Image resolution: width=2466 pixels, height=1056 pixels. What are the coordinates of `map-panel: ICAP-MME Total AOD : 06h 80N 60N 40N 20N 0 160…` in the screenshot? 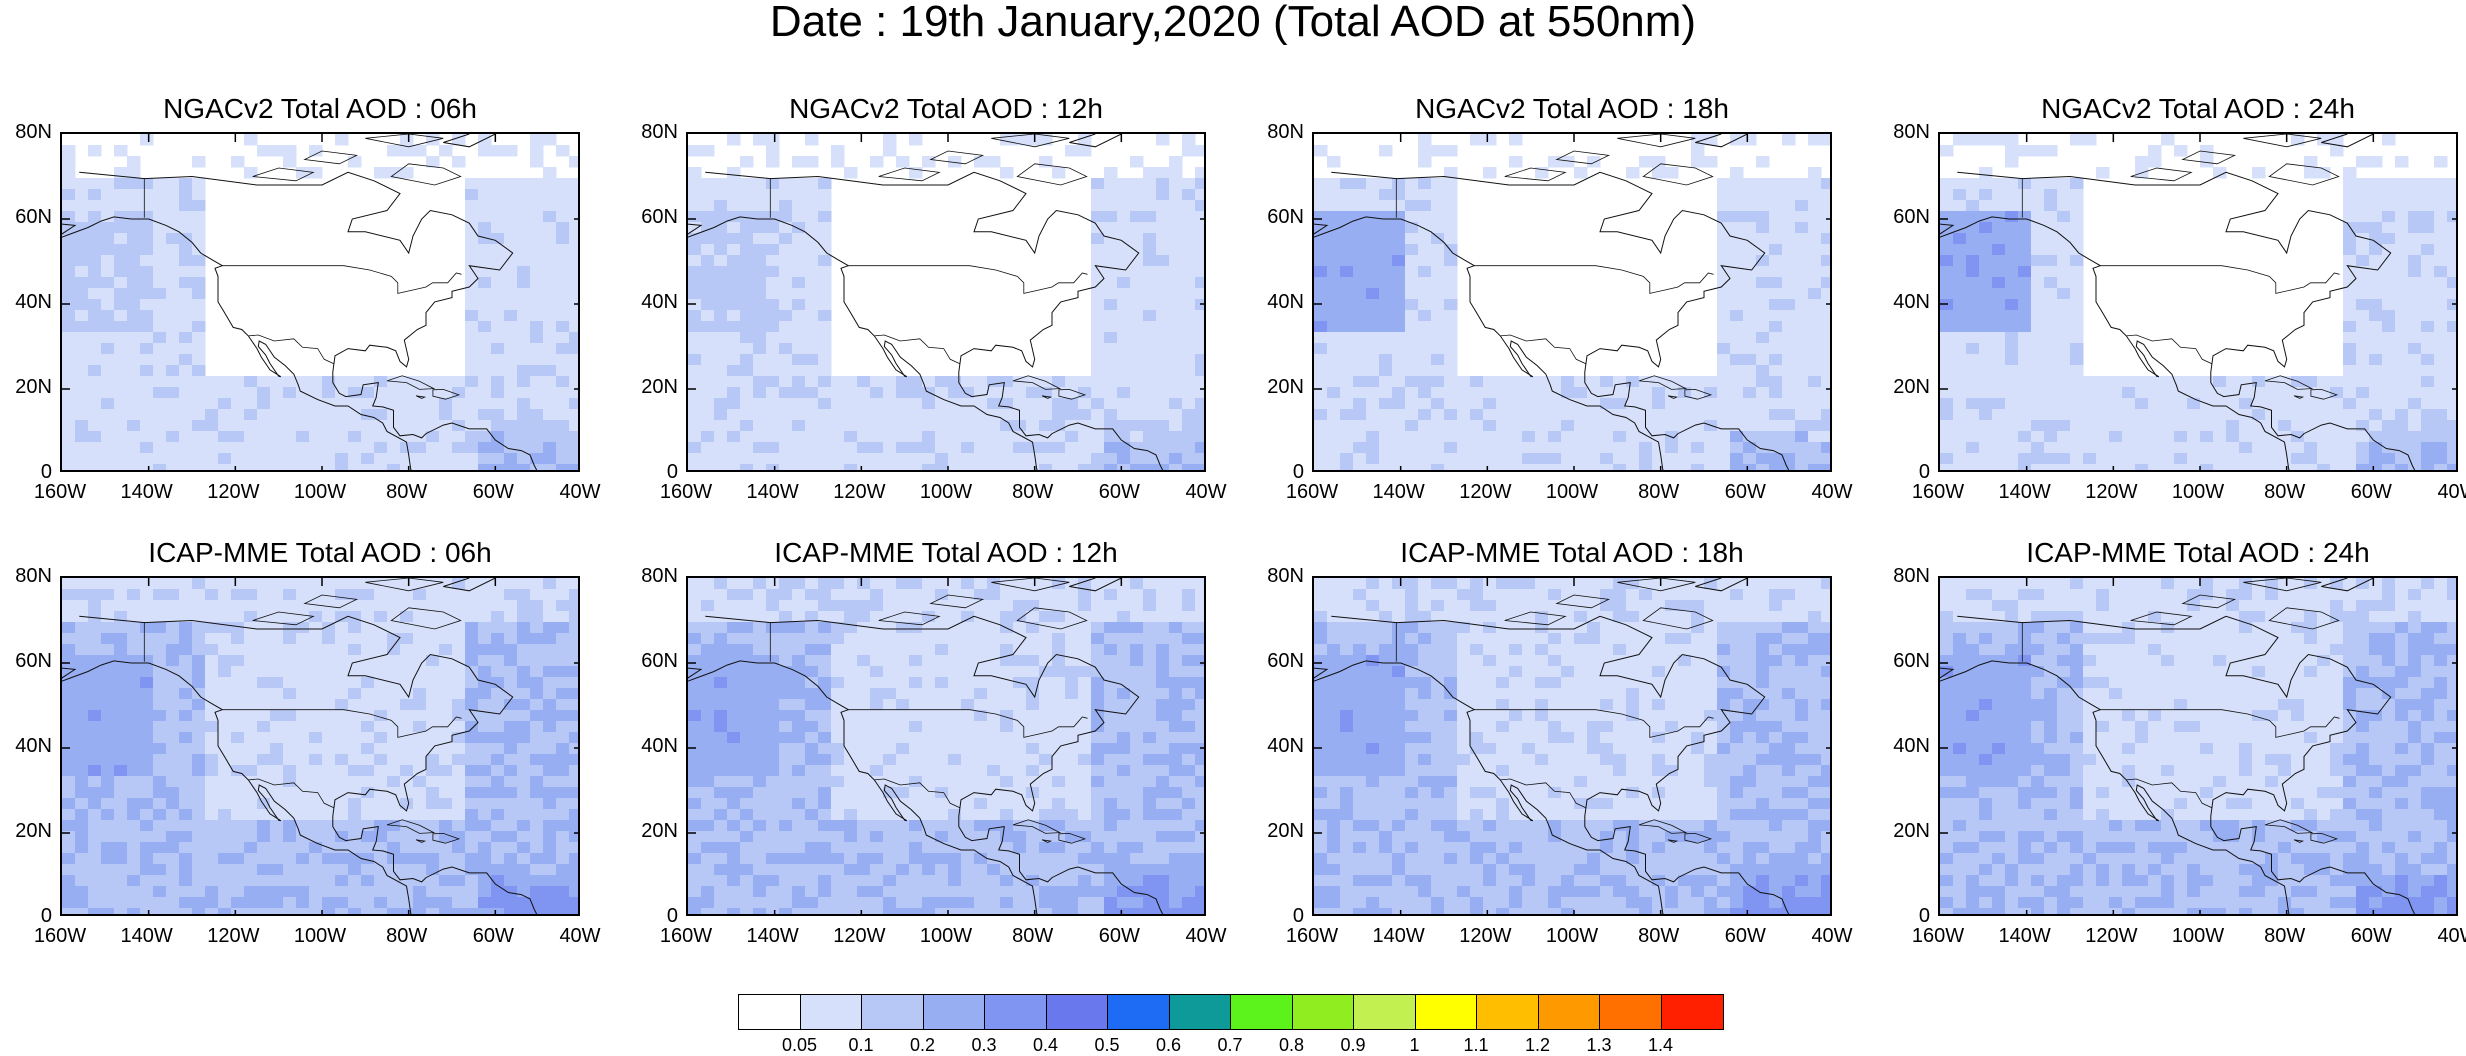 It's located at (300, 776).